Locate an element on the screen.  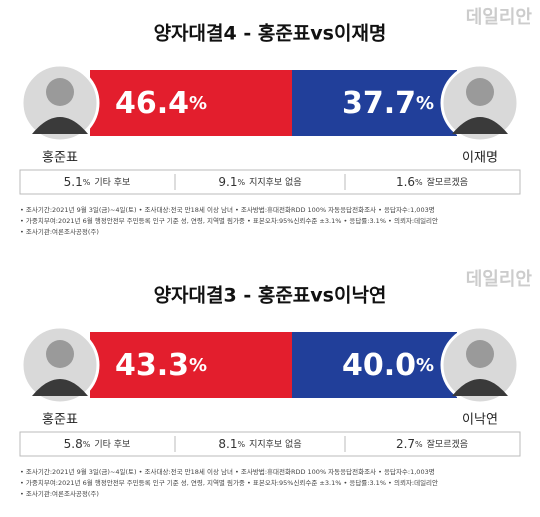
text-part: 37.7 is located at coordinates (379, 103).